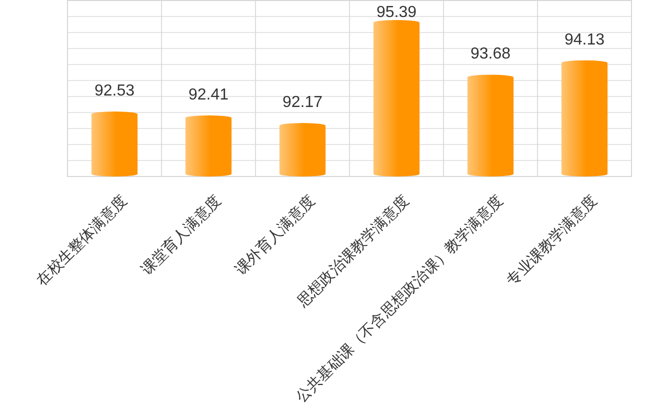  What do you see at coordinates (551, 241) in the screenshot?
I see `x-tick-label: 专业课教学满意度` at bounding box center [551, 241].